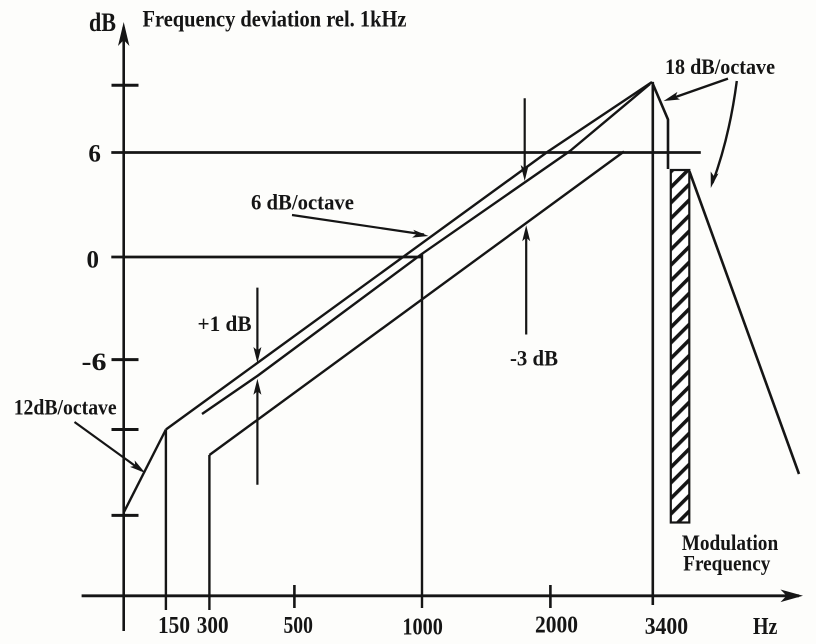 Image resolution: width=816 pixels, height=644 pixels. What do you see at coordinates (422, 628) in the screenshot?
I see `svg-text: 1000` at bounding box center [422, 628].